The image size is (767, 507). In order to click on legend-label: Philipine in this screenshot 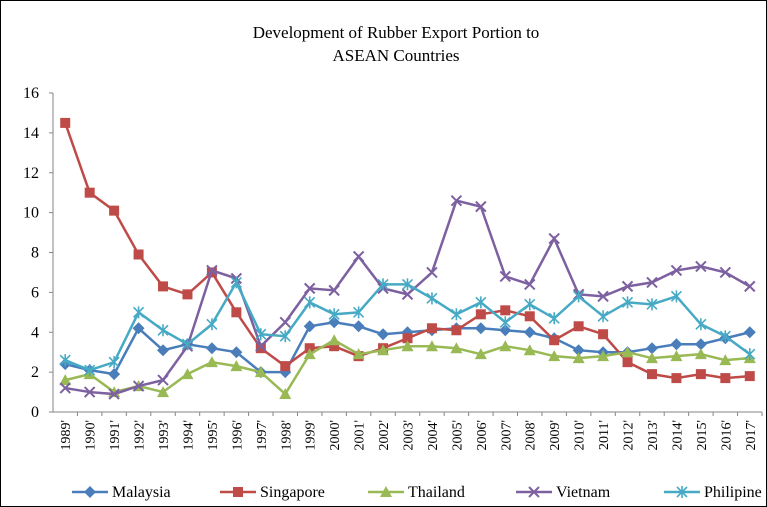, I will do `click(733, 492)`.